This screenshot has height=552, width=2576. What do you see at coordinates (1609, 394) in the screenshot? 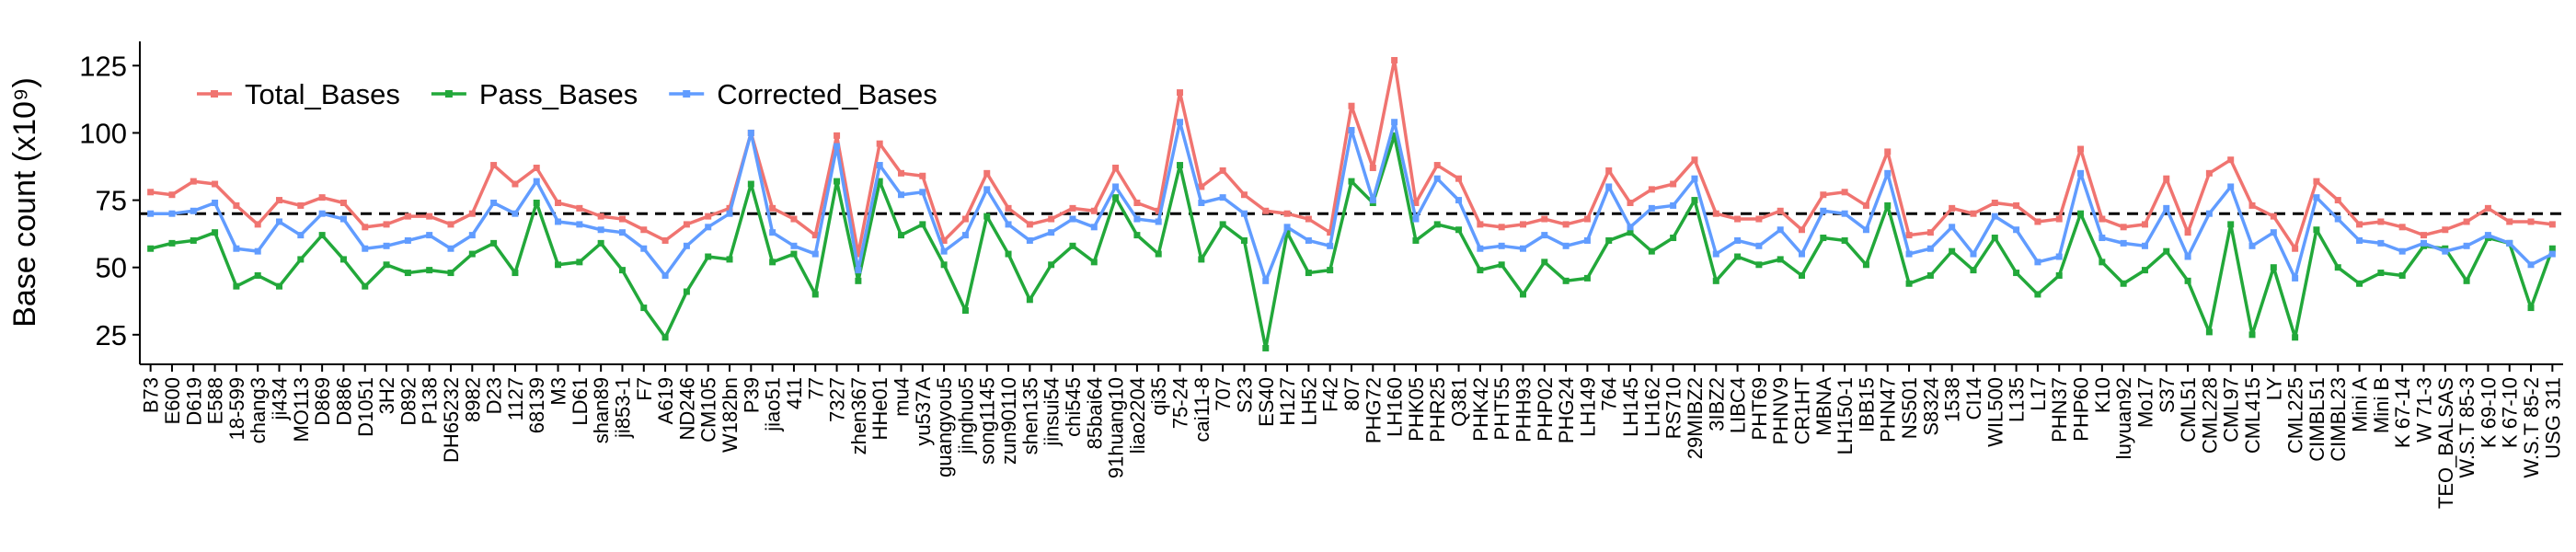
I see `x-tick-label: 764` at bounding box center [1609, 394].